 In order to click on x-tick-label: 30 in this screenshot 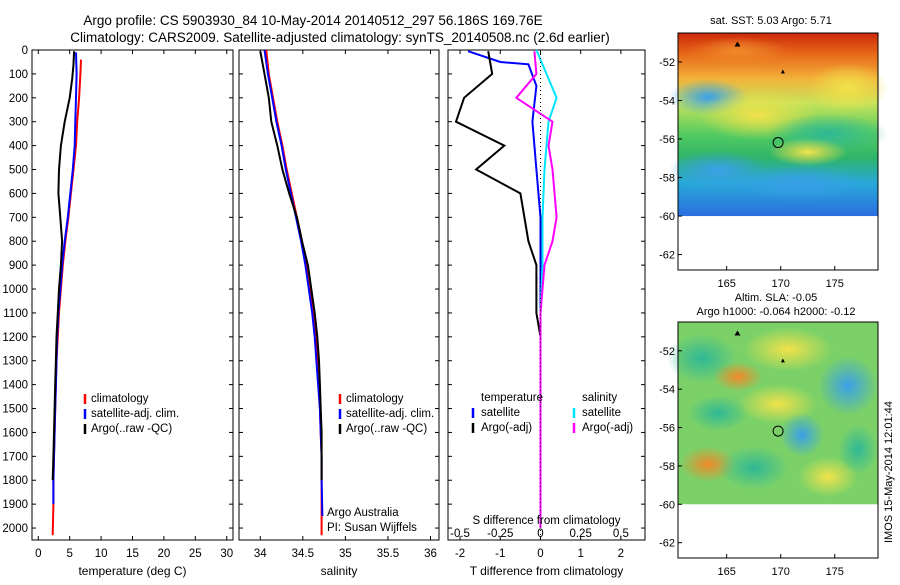, I will do `click(226, 554)`.